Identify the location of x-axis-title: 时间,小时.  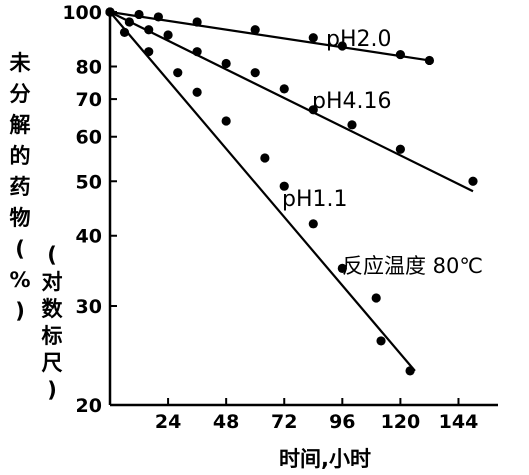
(325, 459).